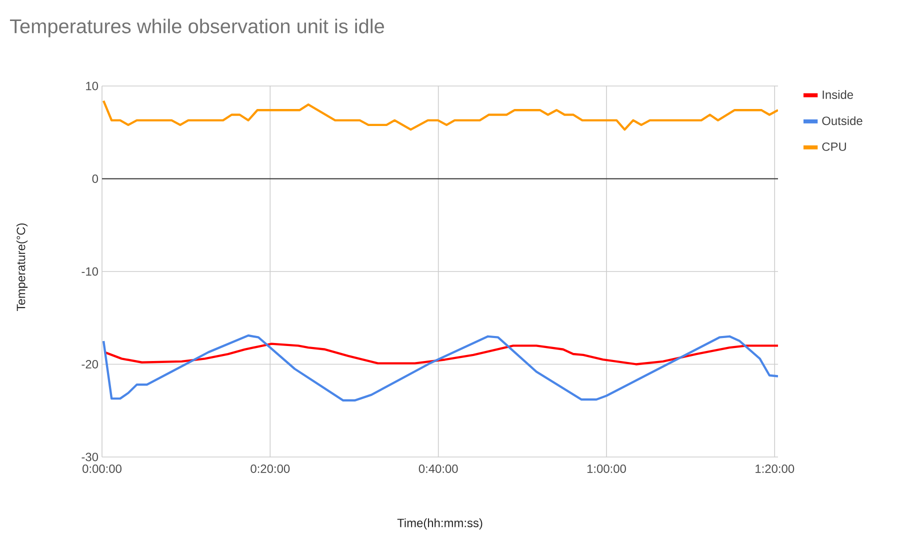 Image resolution: width=911 pixels, height=543 pixels. I want to click on y-axis-title: Temperature(°C), so click(22, 267).